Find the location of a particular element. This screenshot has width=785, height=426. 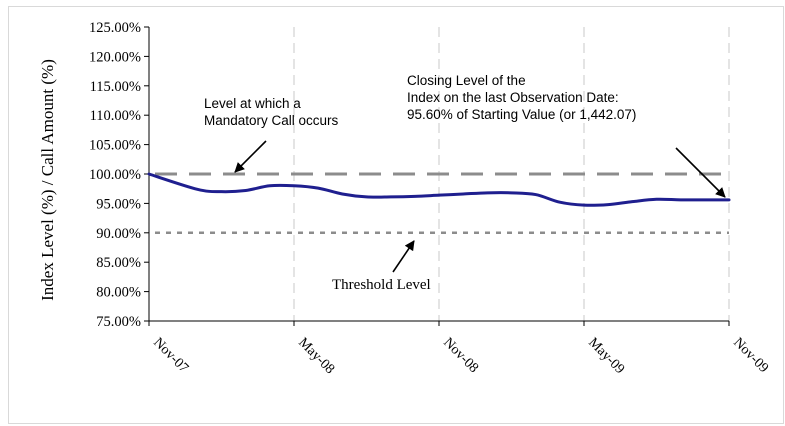

annotation-threshold-line-1: Threshold Level is located at coordinates (381, 285).